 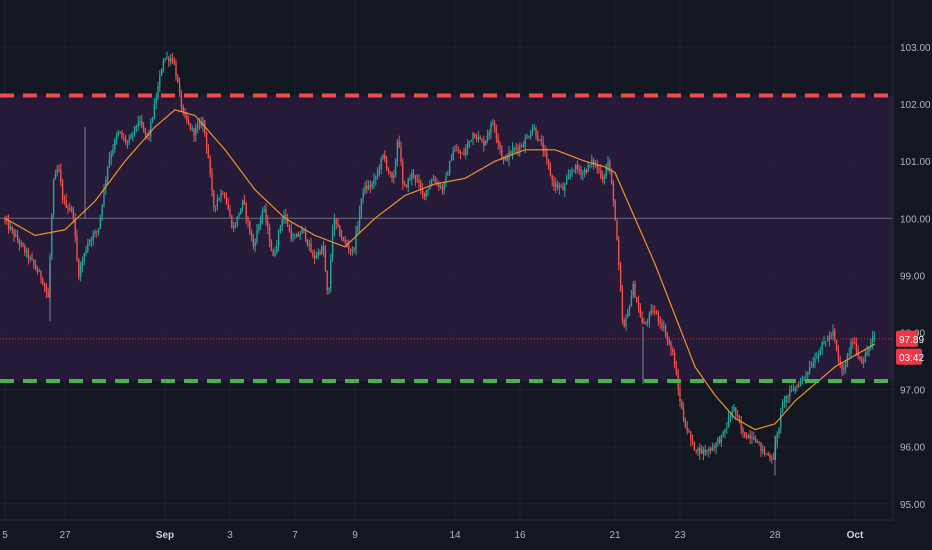 What do you see at coordinates (775, 535) in the screenshot?
I see `time-tick-label: 28` at bounding box center [775, 535].